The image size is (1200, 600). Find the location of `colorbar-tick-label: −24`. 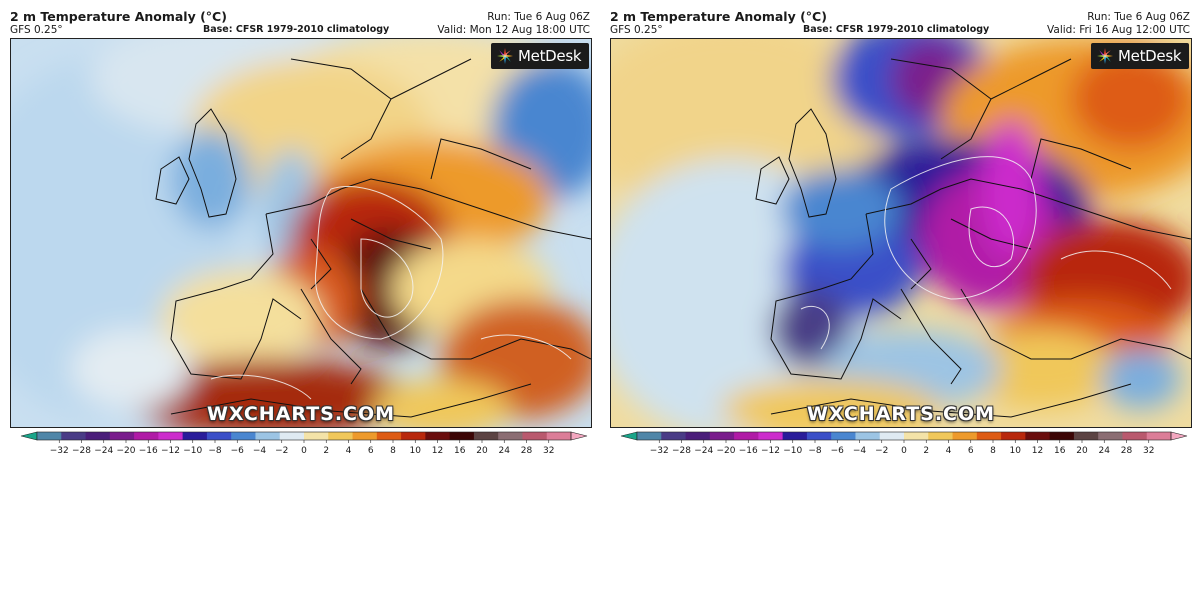

colorbar-tick-label: −24 is located at coordinates (703, 451).